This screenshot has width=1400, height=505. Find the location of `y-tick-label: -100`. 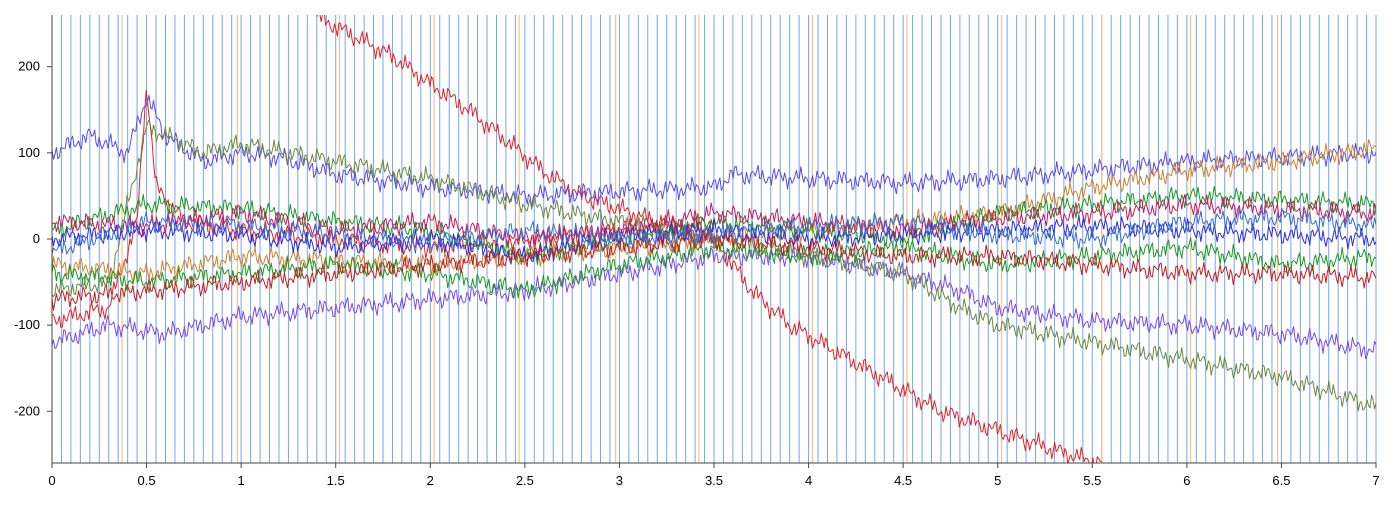

y-tick-label: -100 is located at coordinates (27, 324).